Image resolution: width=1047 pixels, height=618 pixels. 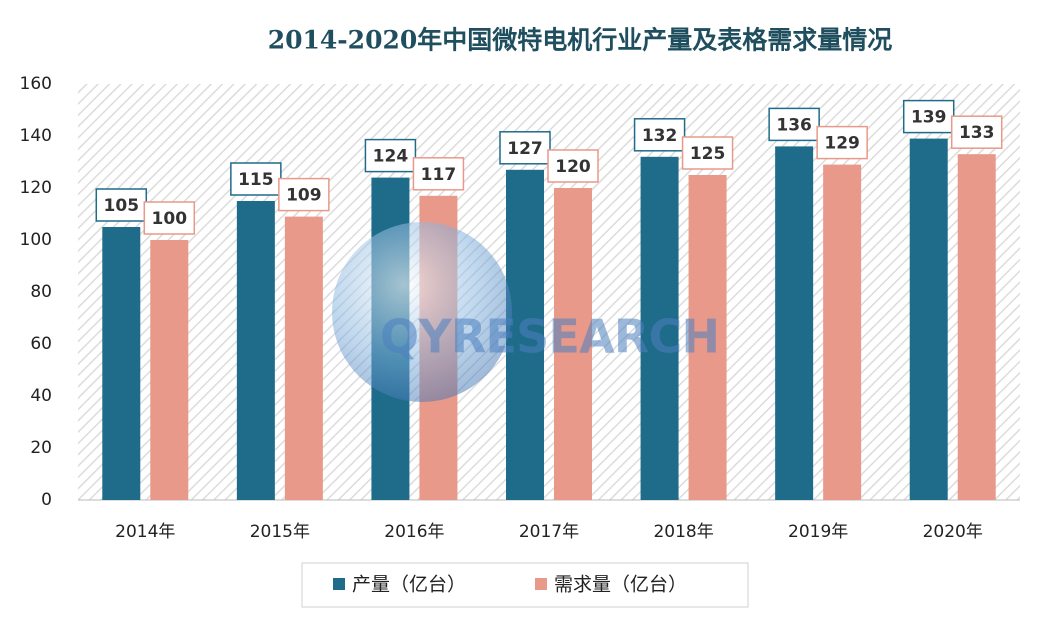 I want to click on y-tick-label: 160, so click(x=36, y=84).